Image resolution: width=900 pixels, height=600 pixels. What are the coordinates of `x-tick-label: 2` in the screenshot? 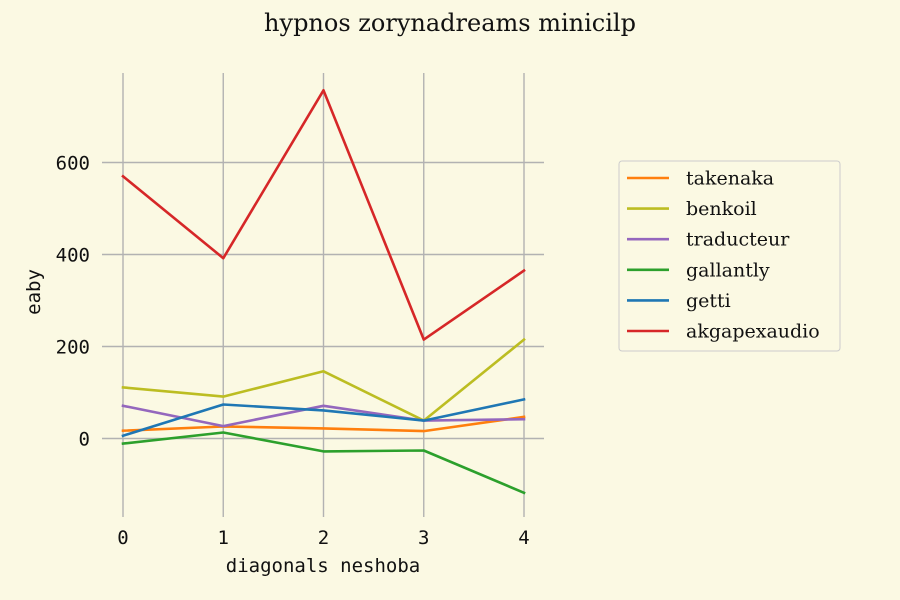 It's located at (323, 538).